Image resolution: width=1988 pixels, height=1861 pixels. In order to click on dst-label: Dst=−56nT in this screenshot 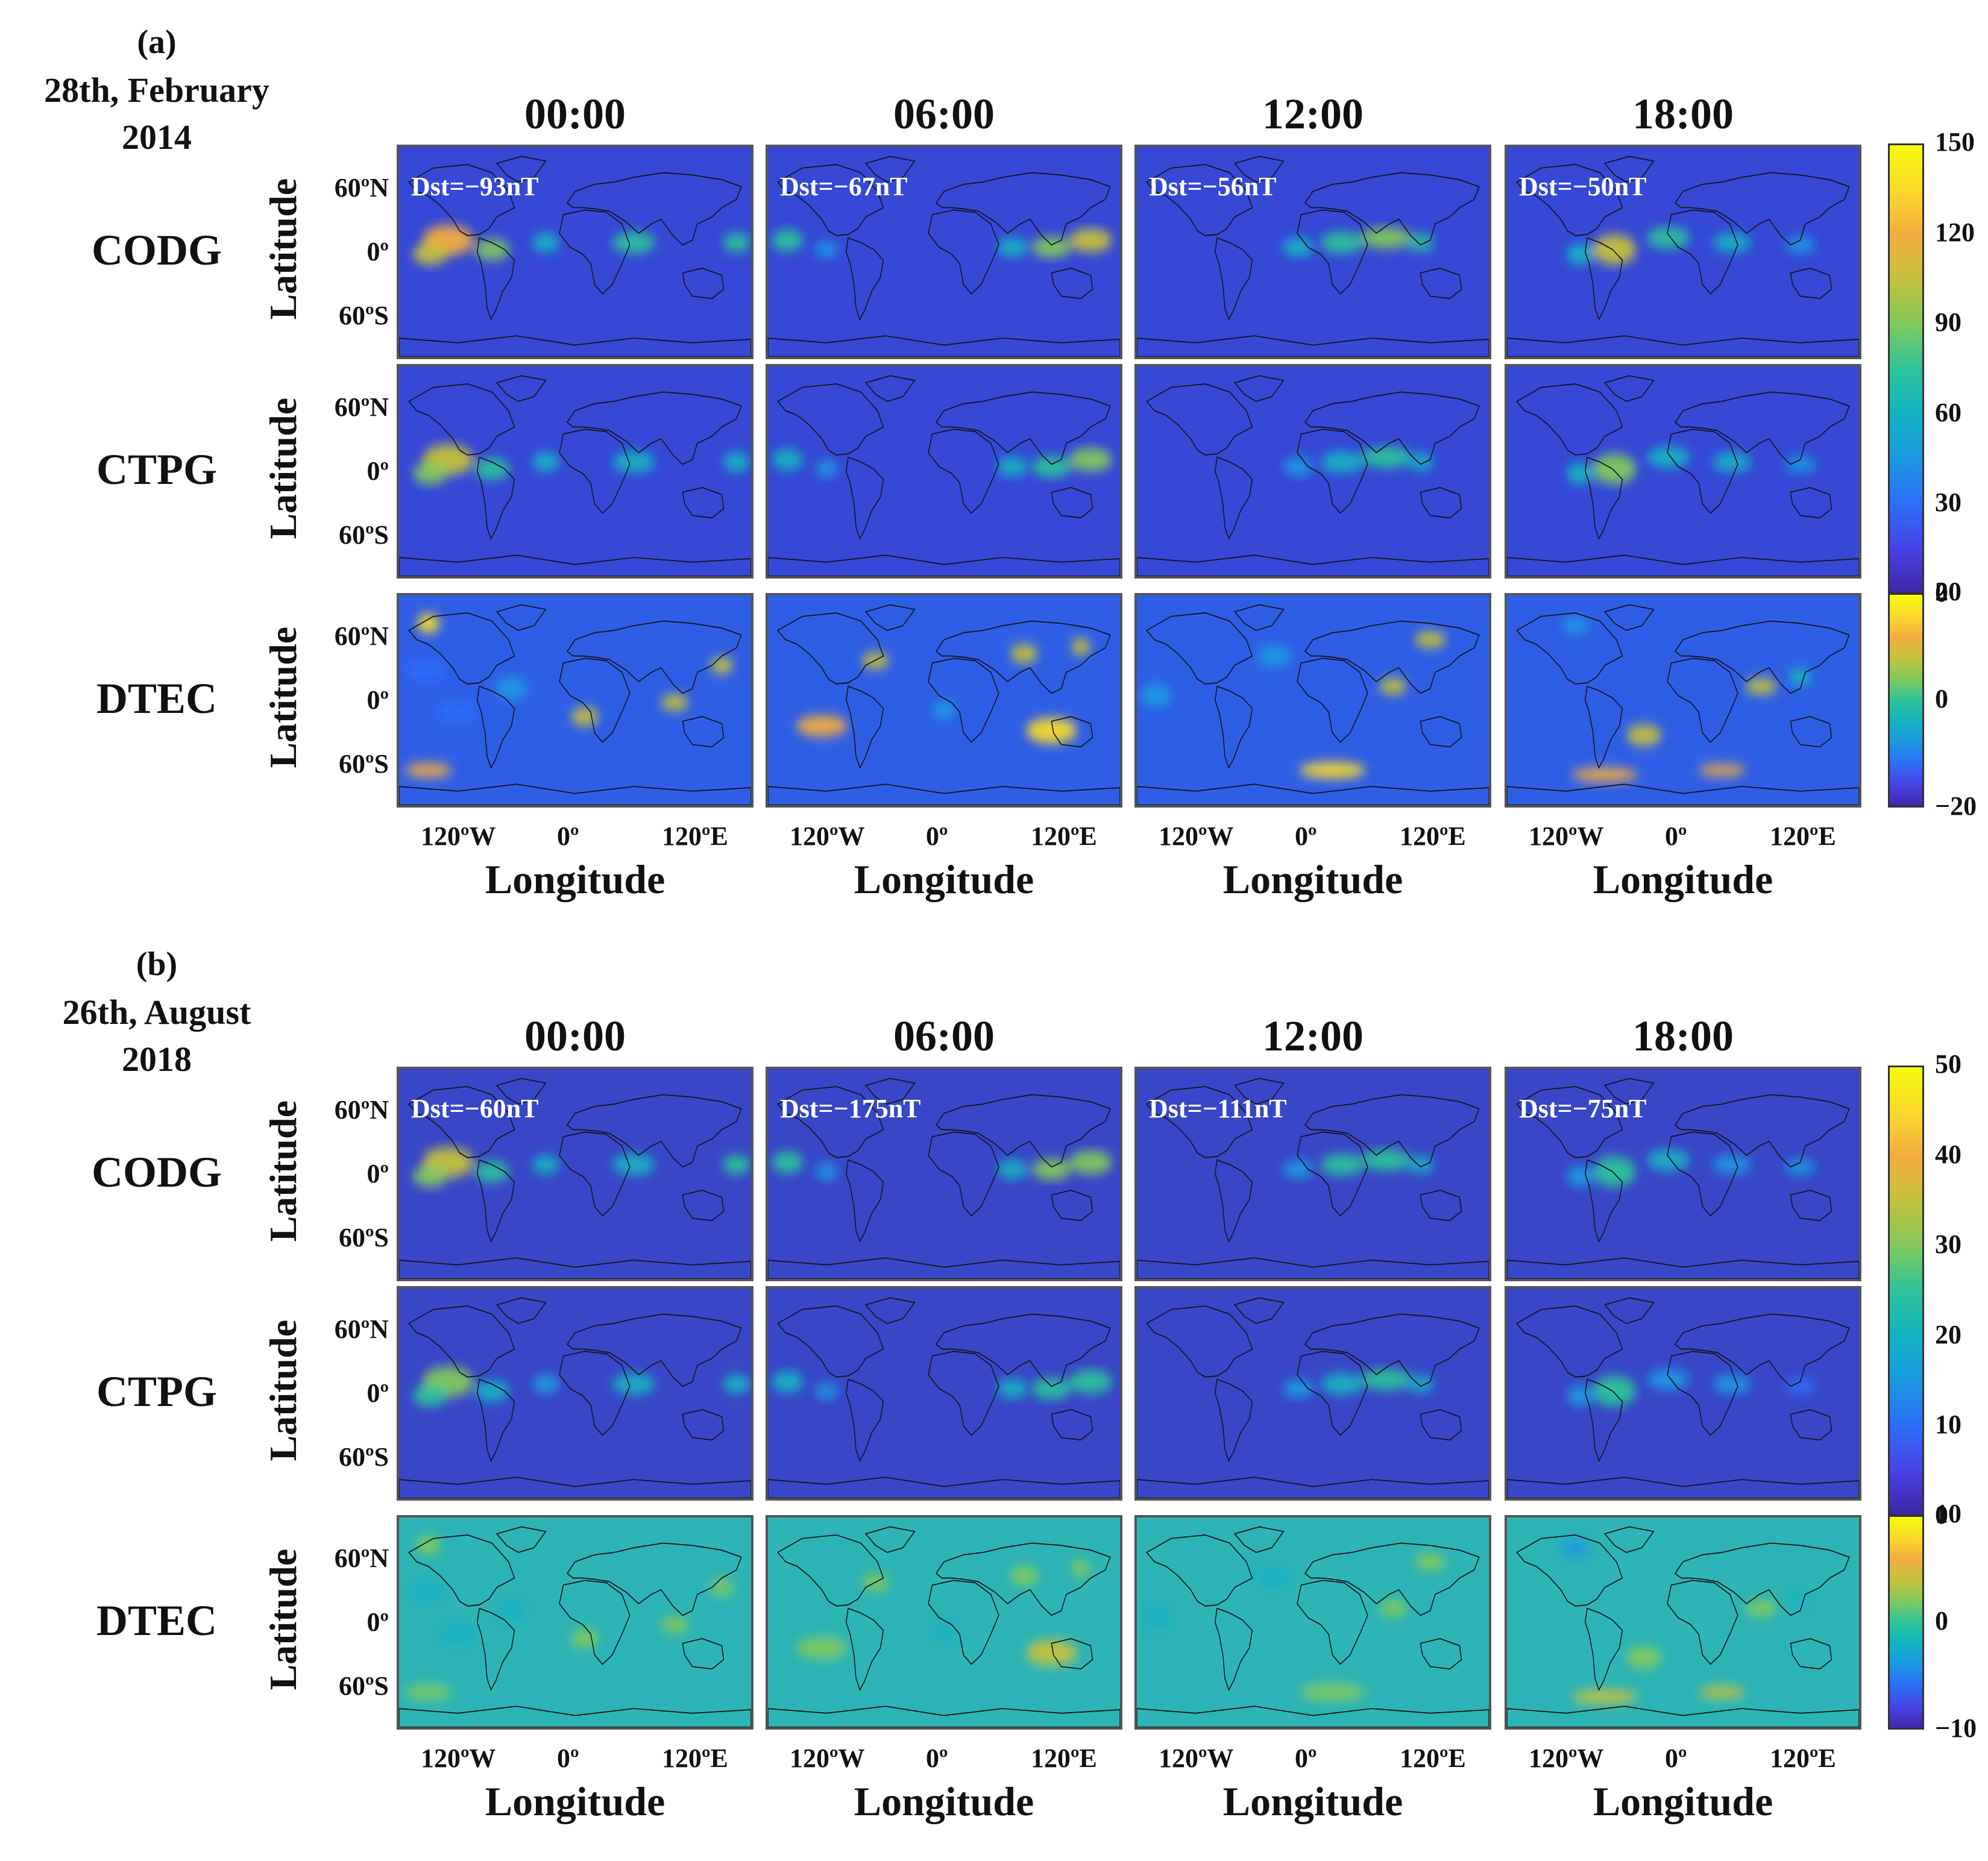, I will do `click(1213, 186)`.